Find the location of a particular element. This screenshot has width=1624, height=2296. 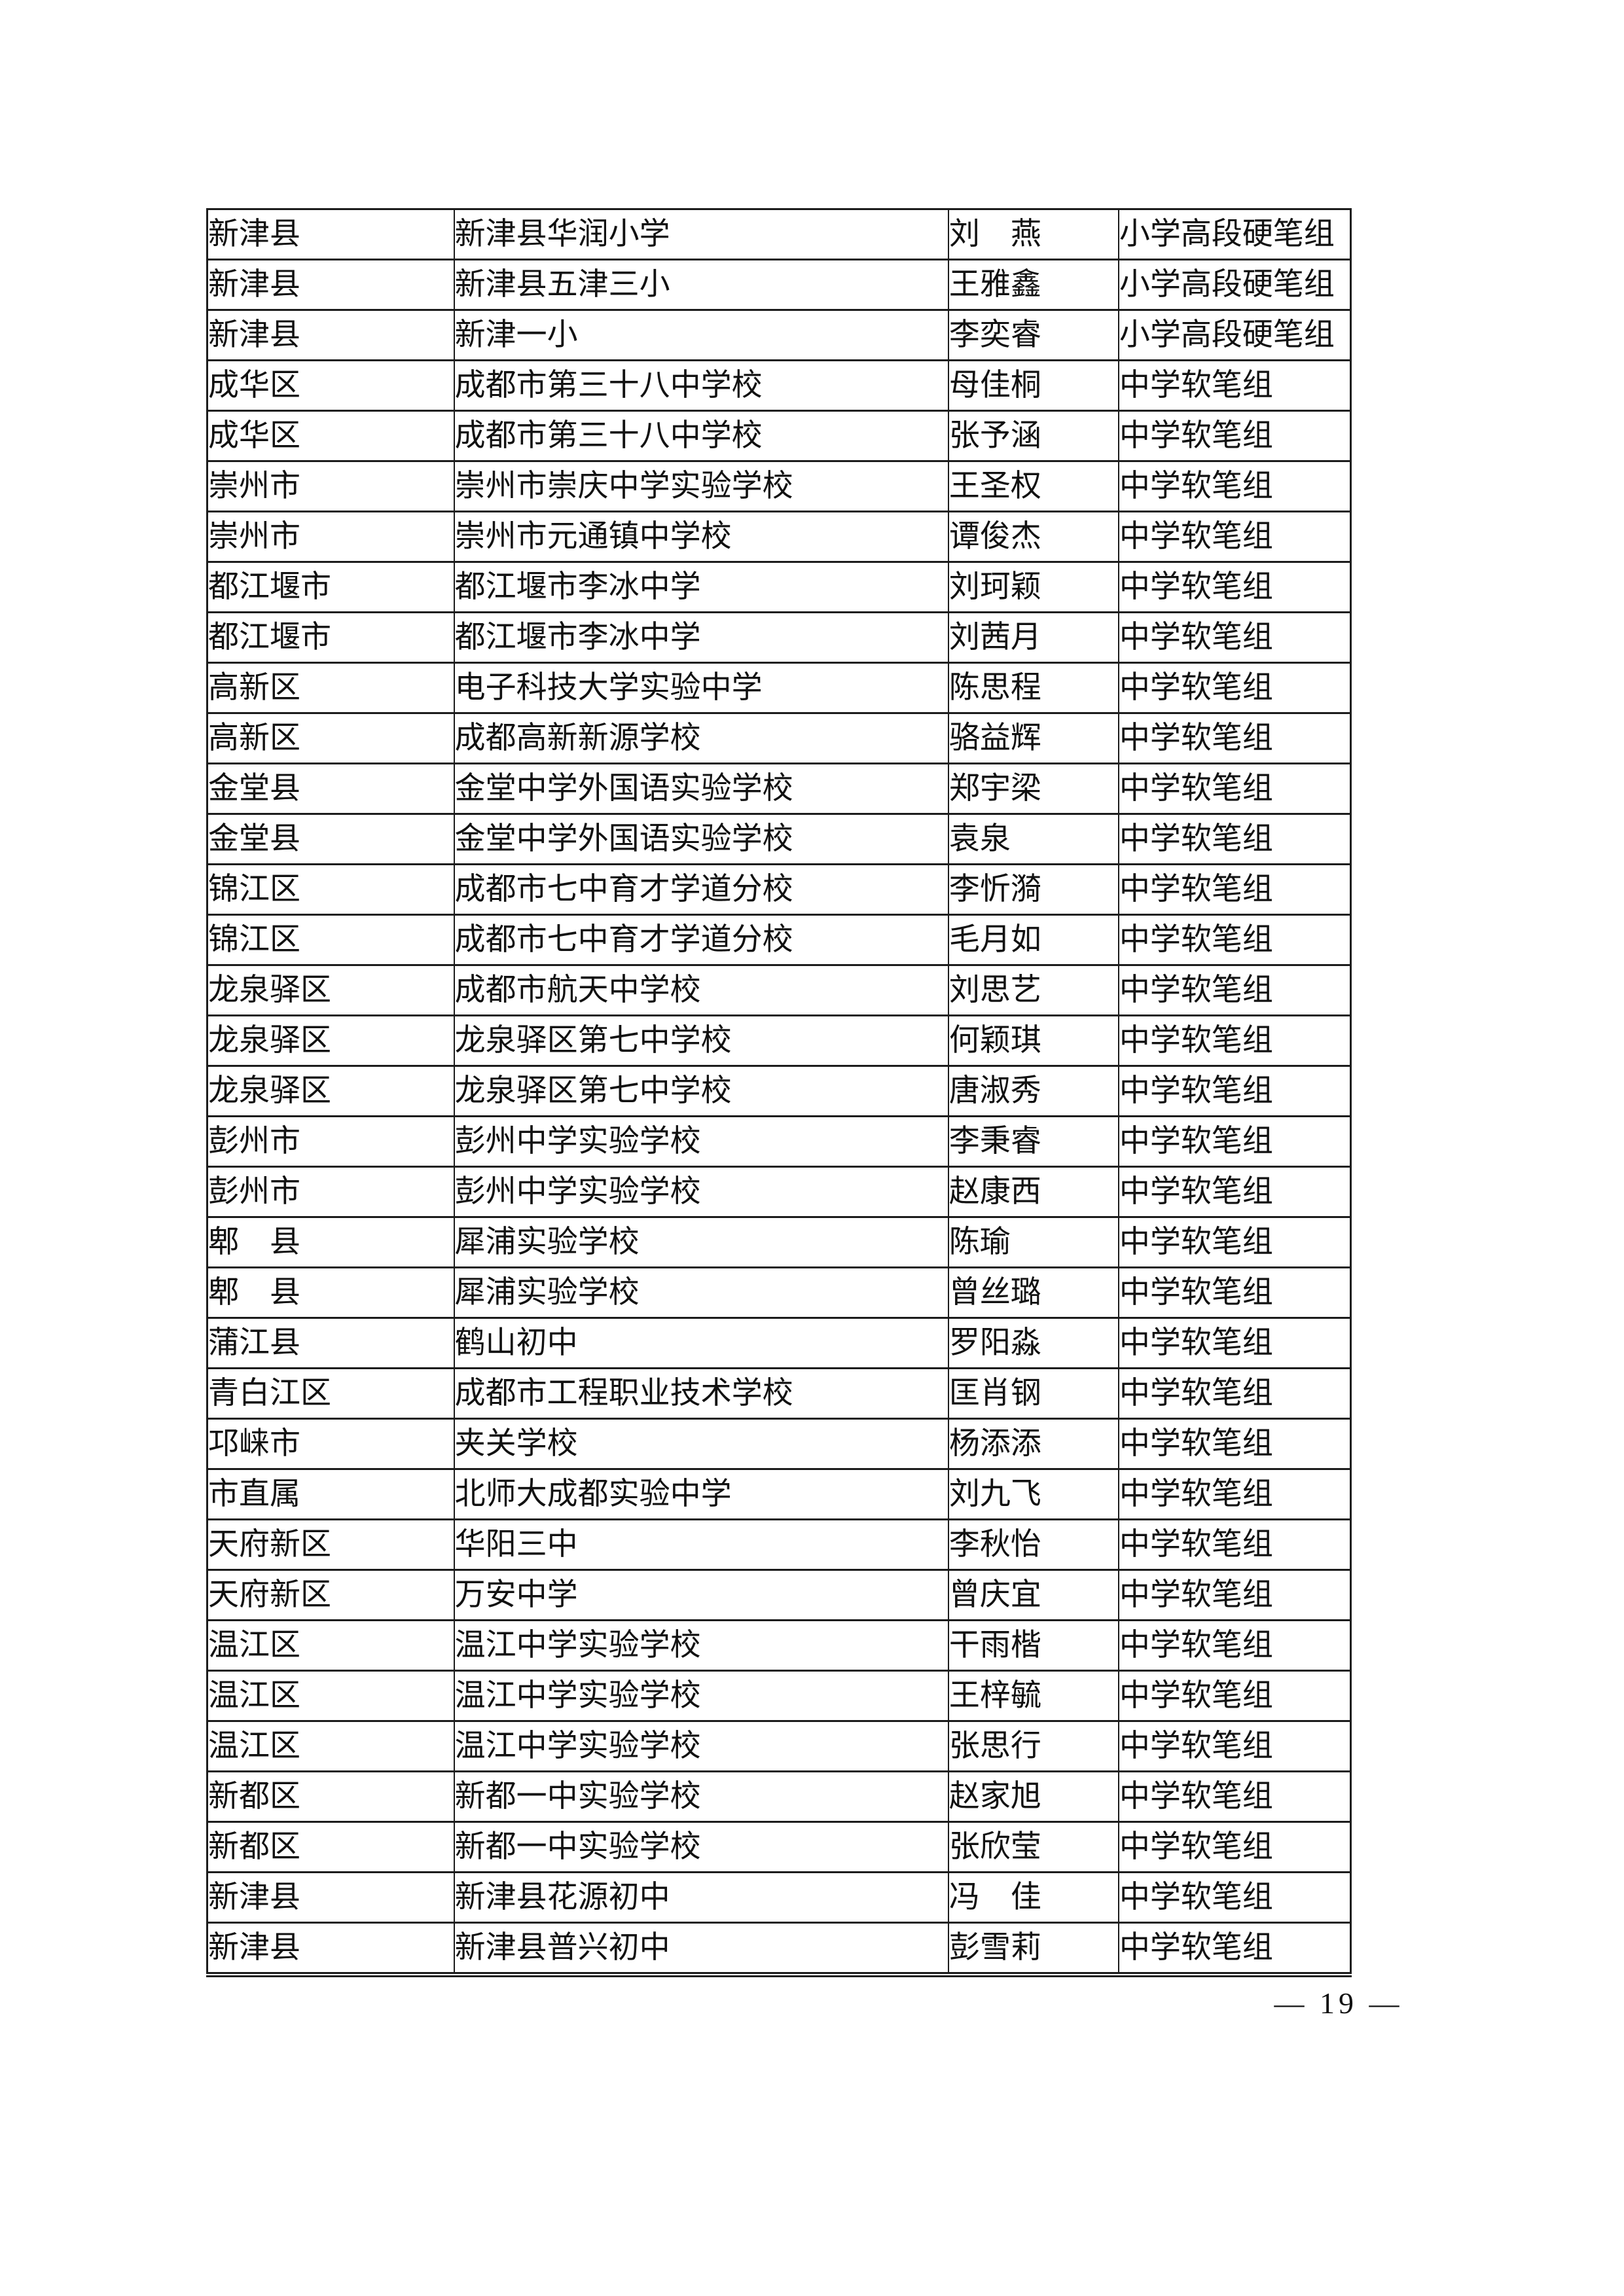

district-cell: 蒲江县 is located at coordinates (330, 1343).